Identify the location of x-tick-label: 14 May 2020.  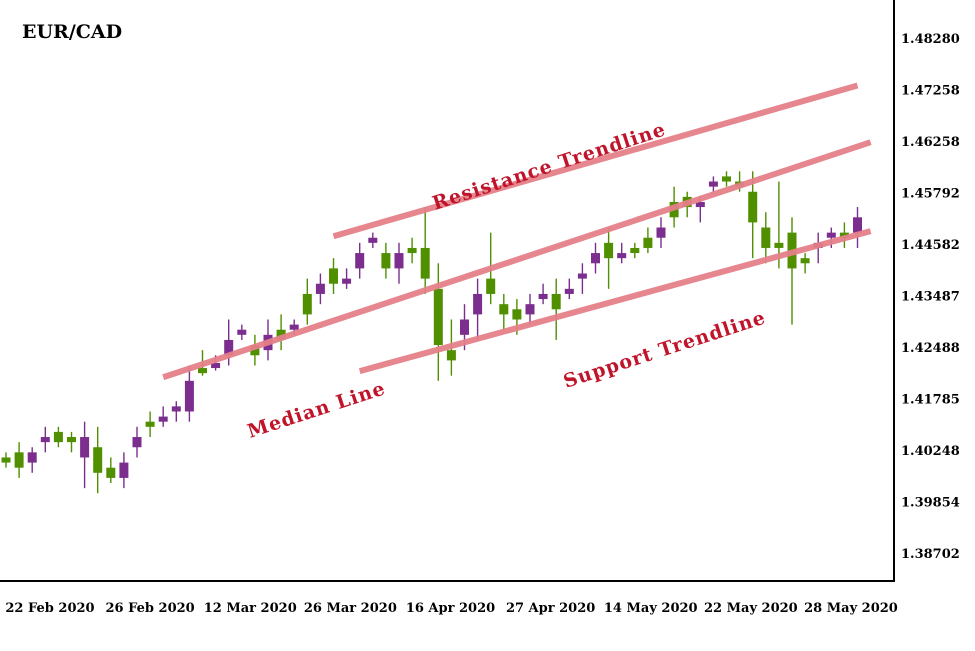
(651, 608).